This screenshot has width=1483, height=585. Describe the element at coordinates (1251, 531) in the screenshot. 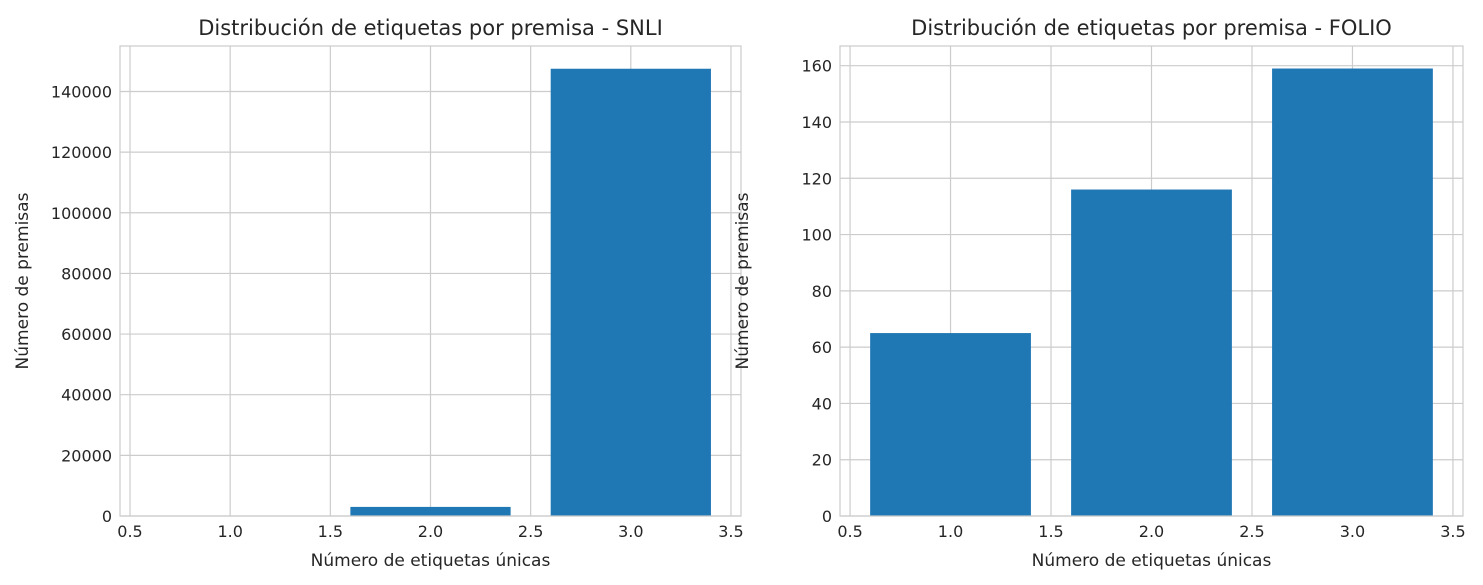

I see `chart-folio-x-tick-label: 2.5` at that location.